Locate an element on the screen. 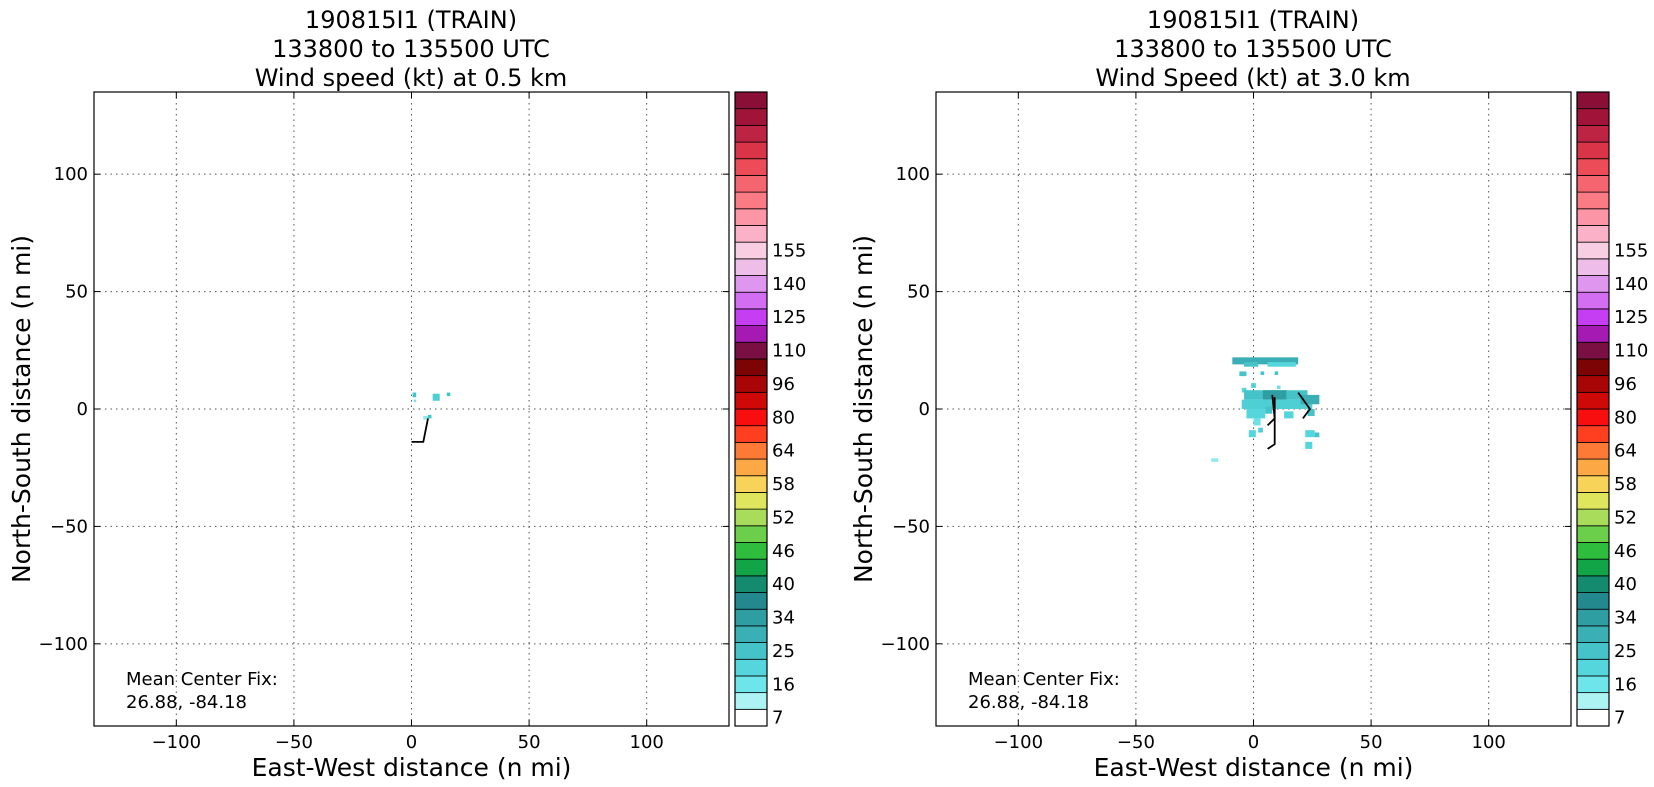 The width and height of the screenshot is (1654, 787). chart-title-line: Wind Speed (kt) at 3.0 km is located at coordinates (1252, 78).